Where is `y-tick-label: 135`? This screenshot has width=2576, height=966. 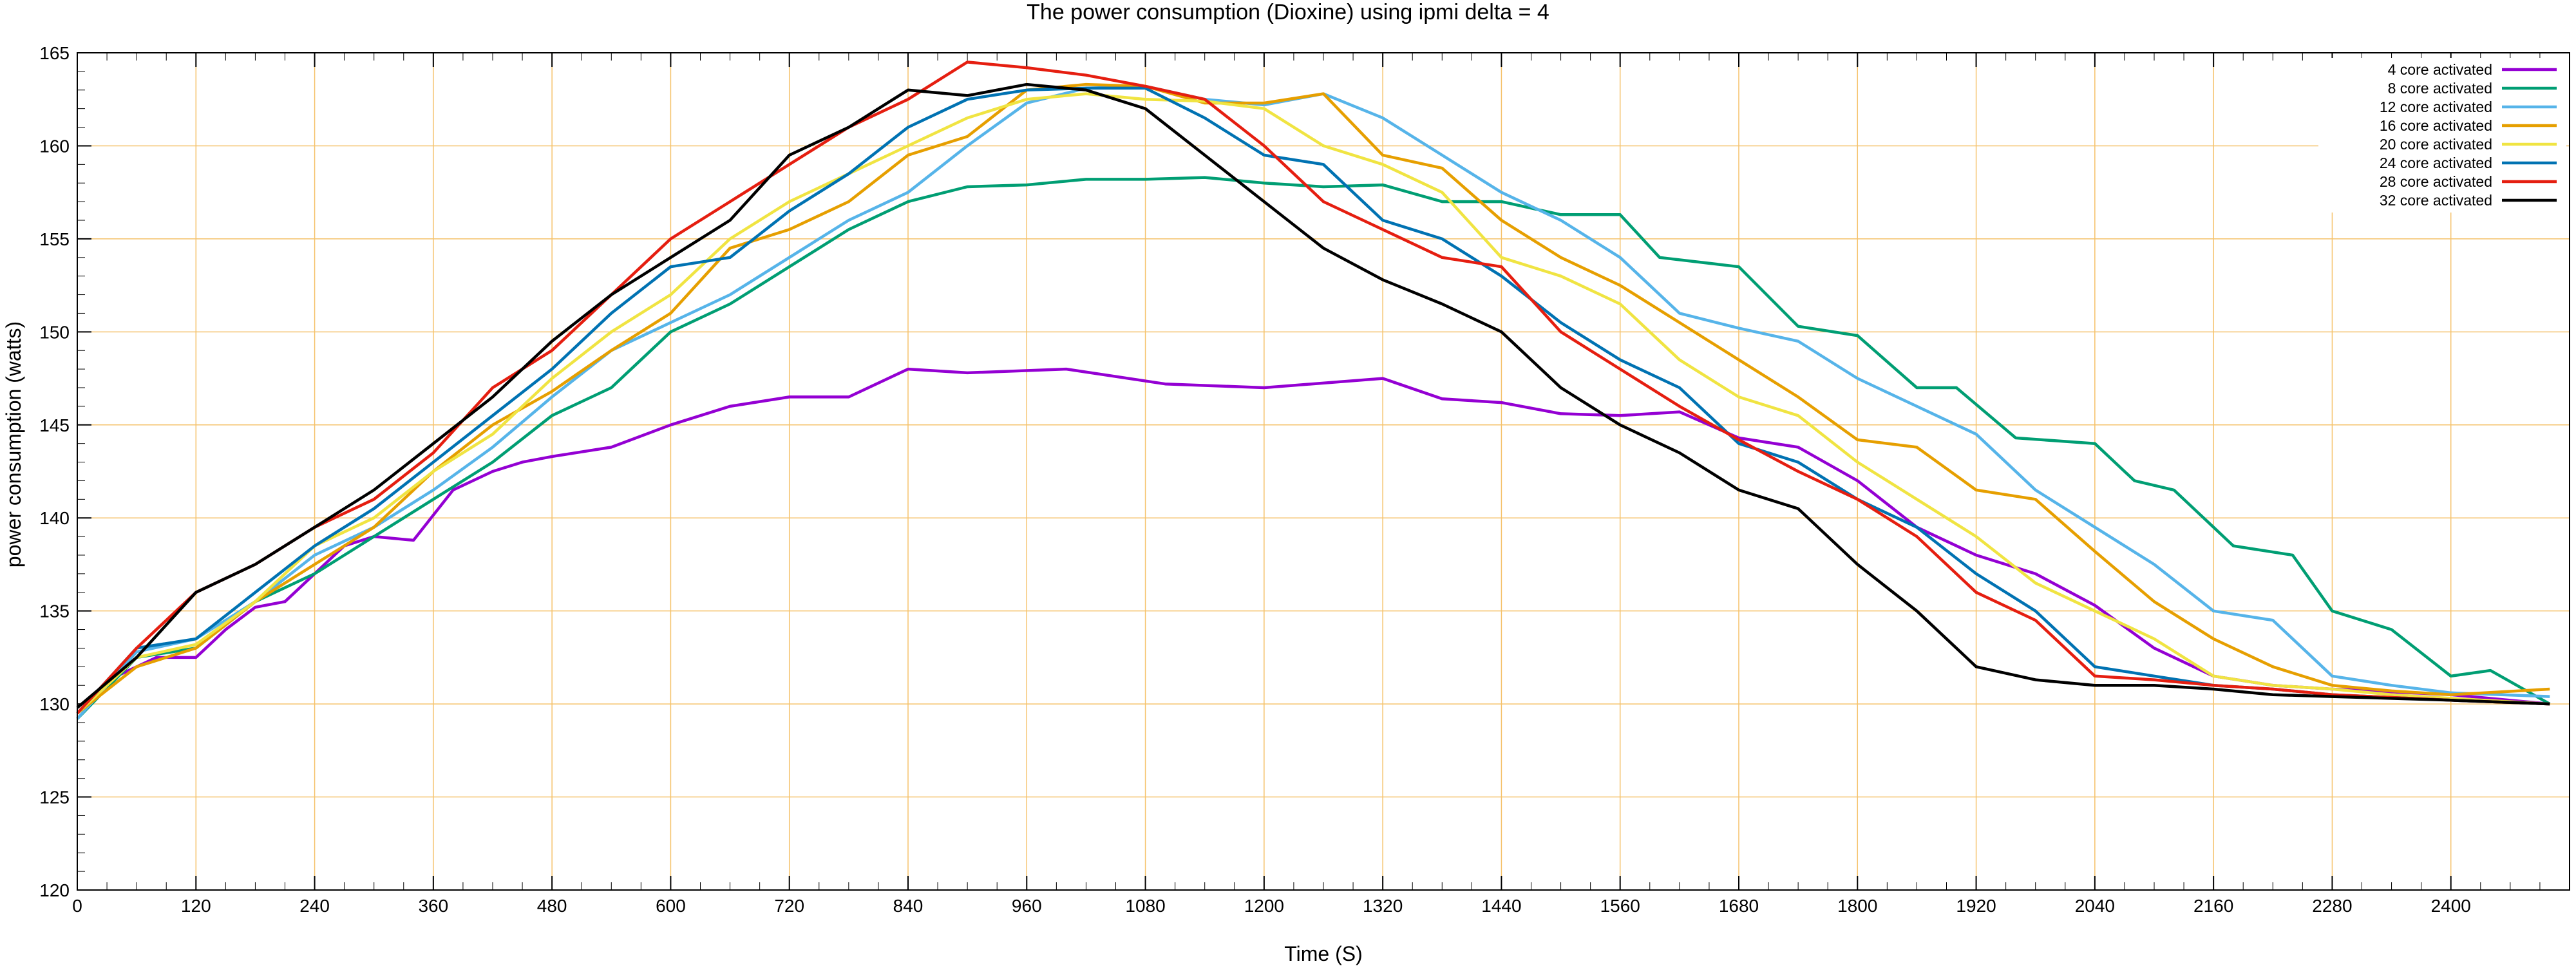 y-tick-label: 135 is located at coordinates (54, 611).